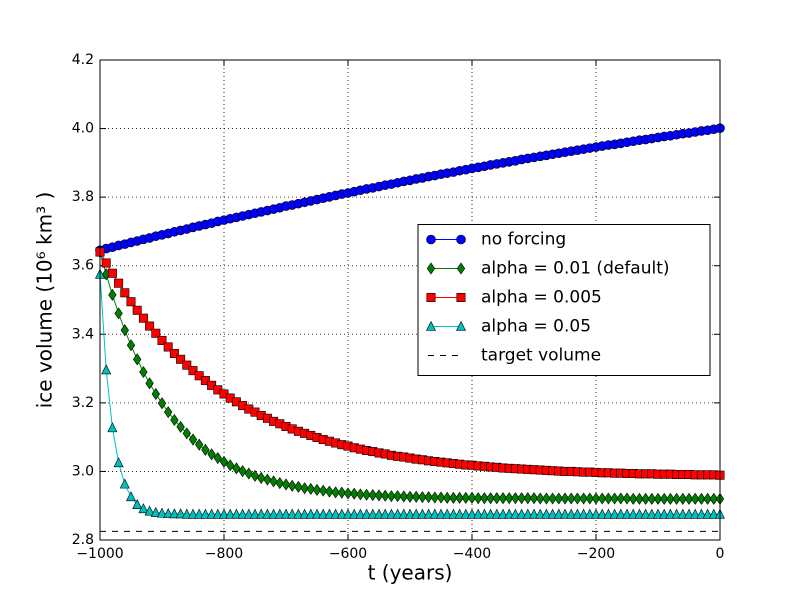 The height and width of the screenshot is (600, 800). I want to click on legend-label: alpha = 0.05, so click(536, 327).